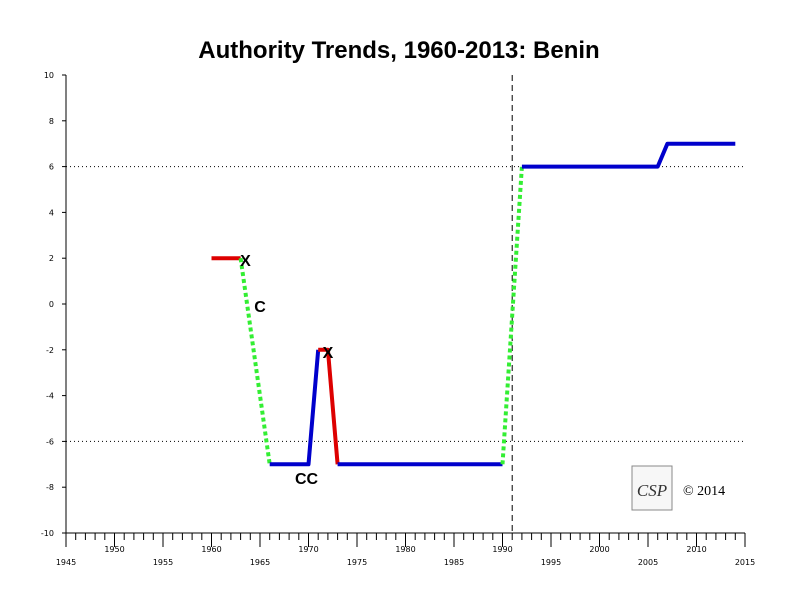 This screenshot has width=800, height=600. Describe the element at coordinates (50, 487) in the screenshot. I see `y-tick-label: -8` at that location.